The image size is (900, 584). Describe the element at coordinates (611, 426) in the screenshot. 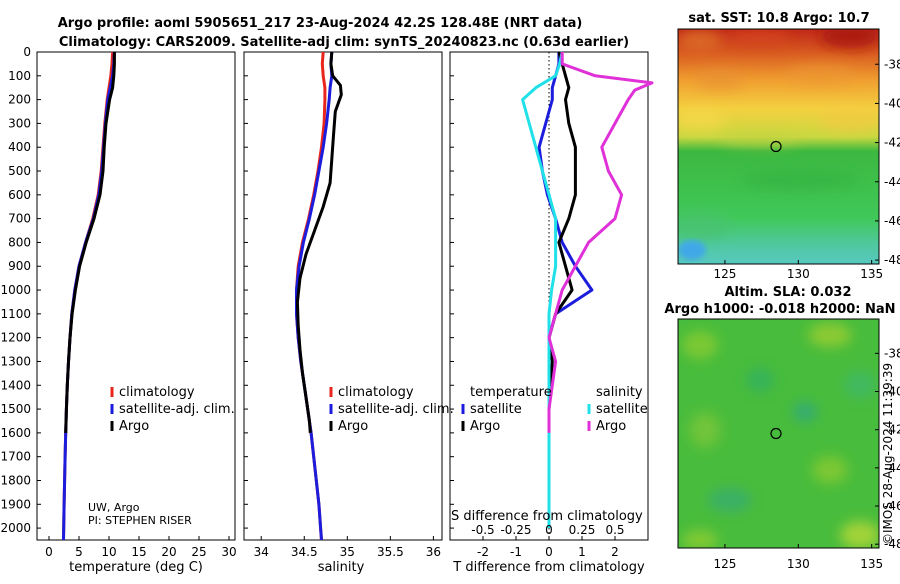

I see `legend-sal-argo-label: Argo` at that location.